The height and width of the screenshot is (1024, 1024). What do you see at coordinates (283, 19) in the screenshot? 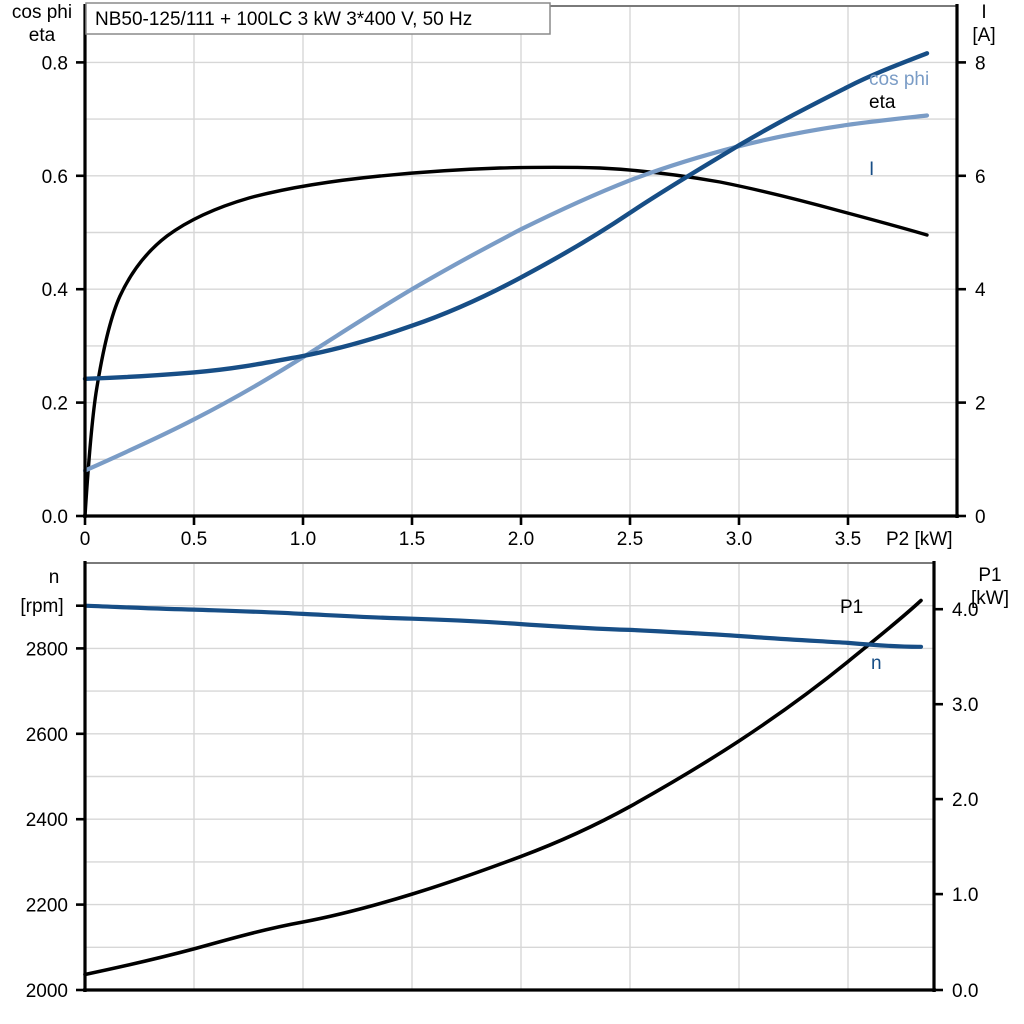
I see `chart-title: NB50-125/111 + 100LC 3 kW 3*400 V, 50 Hz` at bounding box center [283, 19].